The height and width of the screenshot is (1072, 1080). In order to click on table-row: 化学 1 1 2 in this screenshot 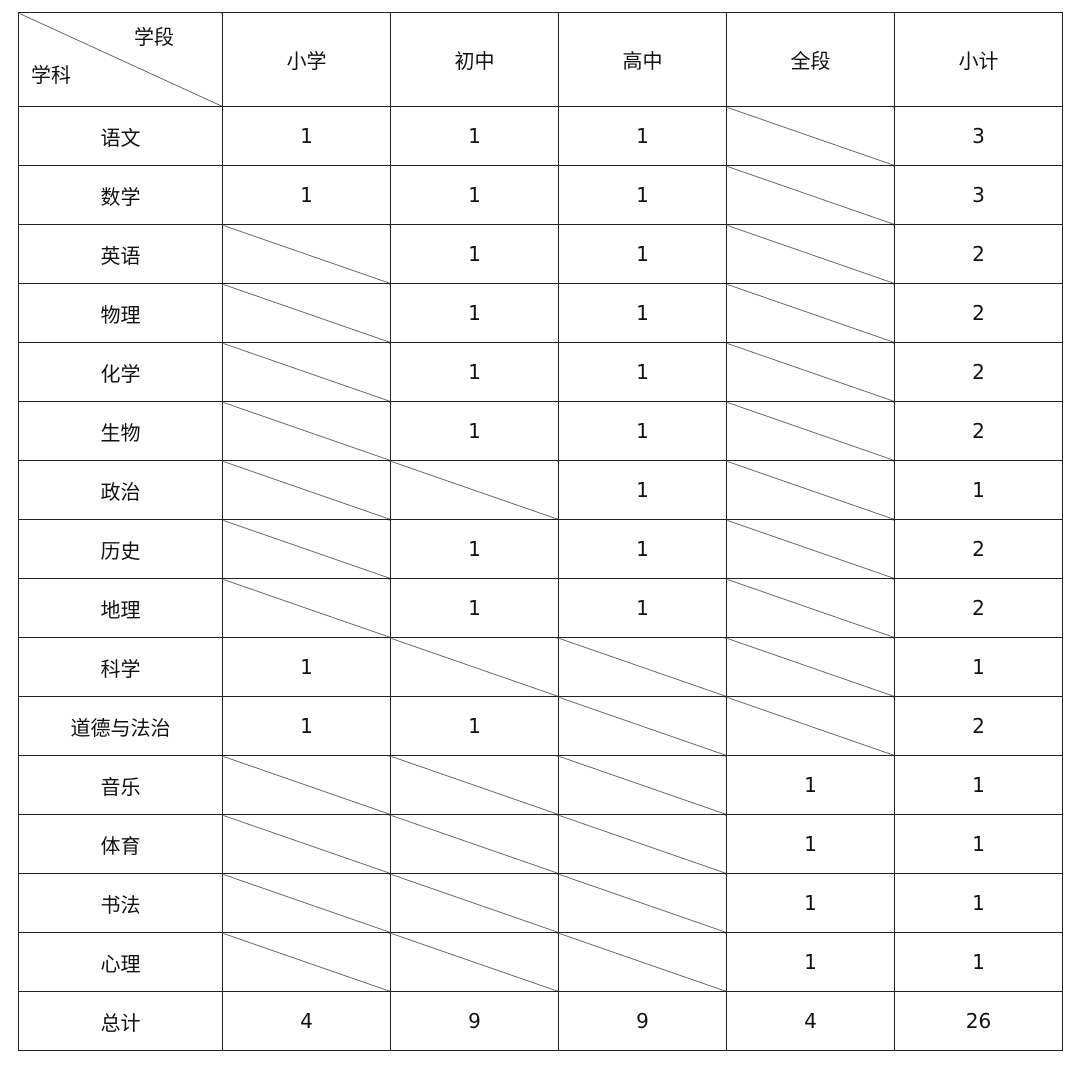, I will do `click(540, 372)`.